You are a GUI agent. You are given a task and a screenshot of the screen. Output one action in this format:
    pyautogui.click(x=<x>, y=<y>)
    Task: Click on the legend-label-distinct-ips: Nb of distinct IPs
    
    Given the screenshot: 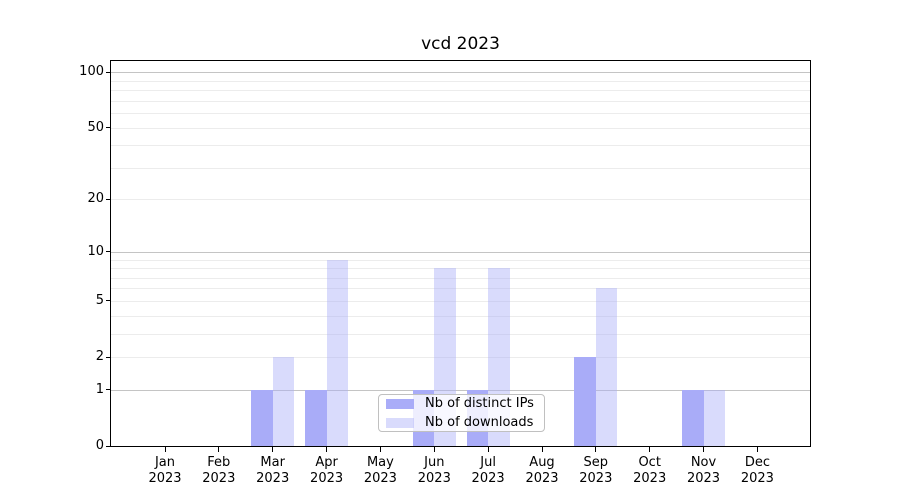 What is the action you would take?
    pyautogui.click(x=479, y=403)
    